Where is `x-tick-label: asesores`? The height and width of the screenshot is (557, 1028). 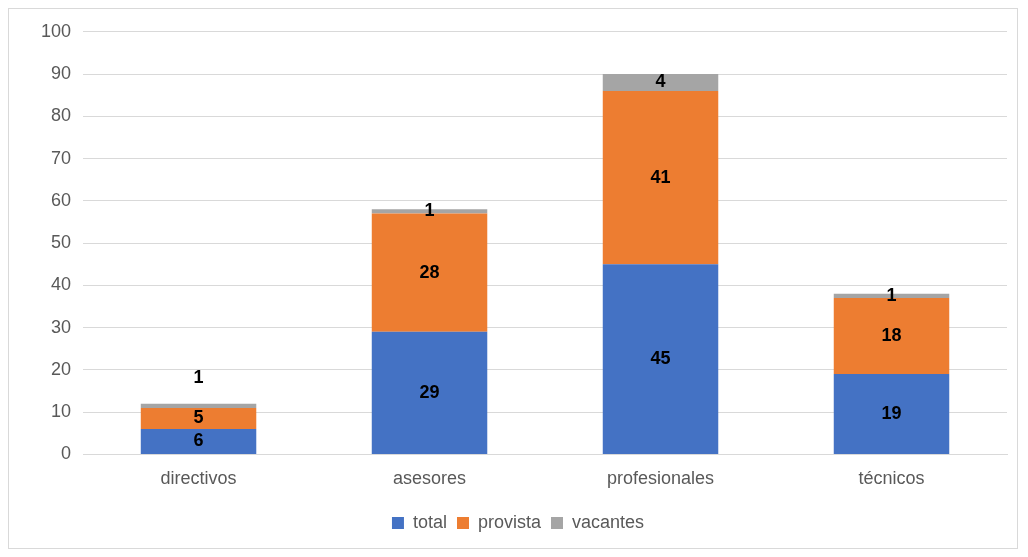
x-tick-label: asesores is located at coordinates (430, 478).